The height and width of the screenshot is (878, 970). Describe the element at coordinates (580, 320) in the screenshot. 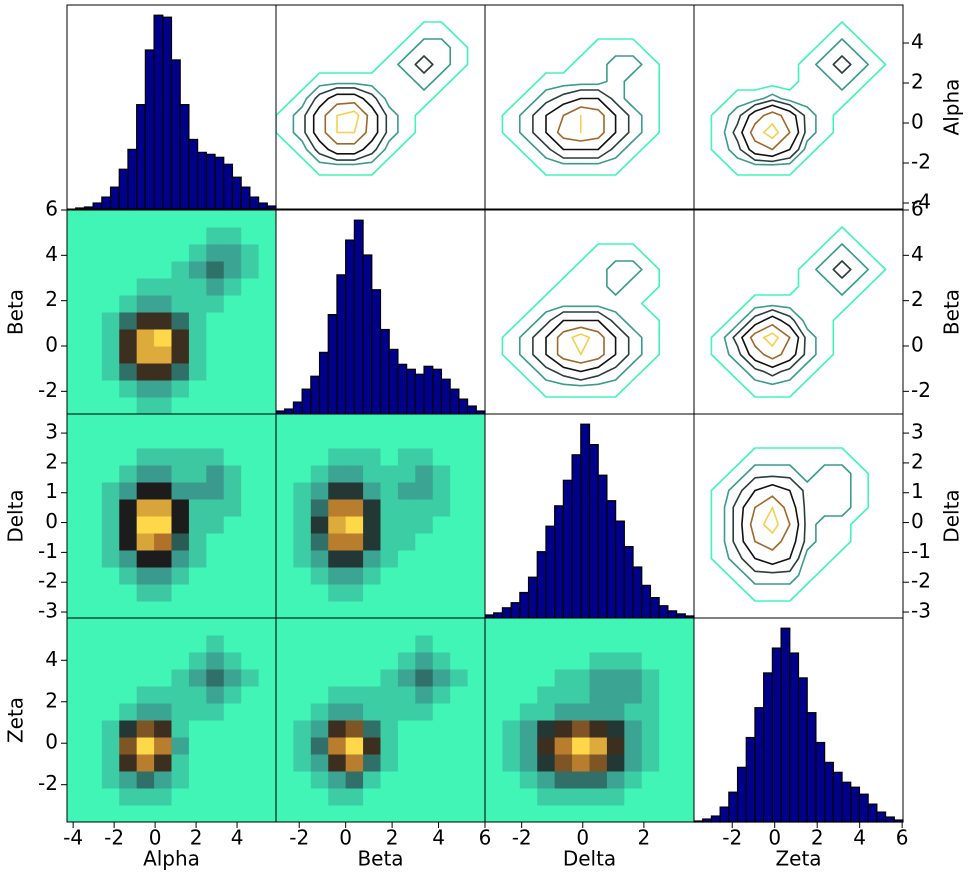

I see `contour` at that location.